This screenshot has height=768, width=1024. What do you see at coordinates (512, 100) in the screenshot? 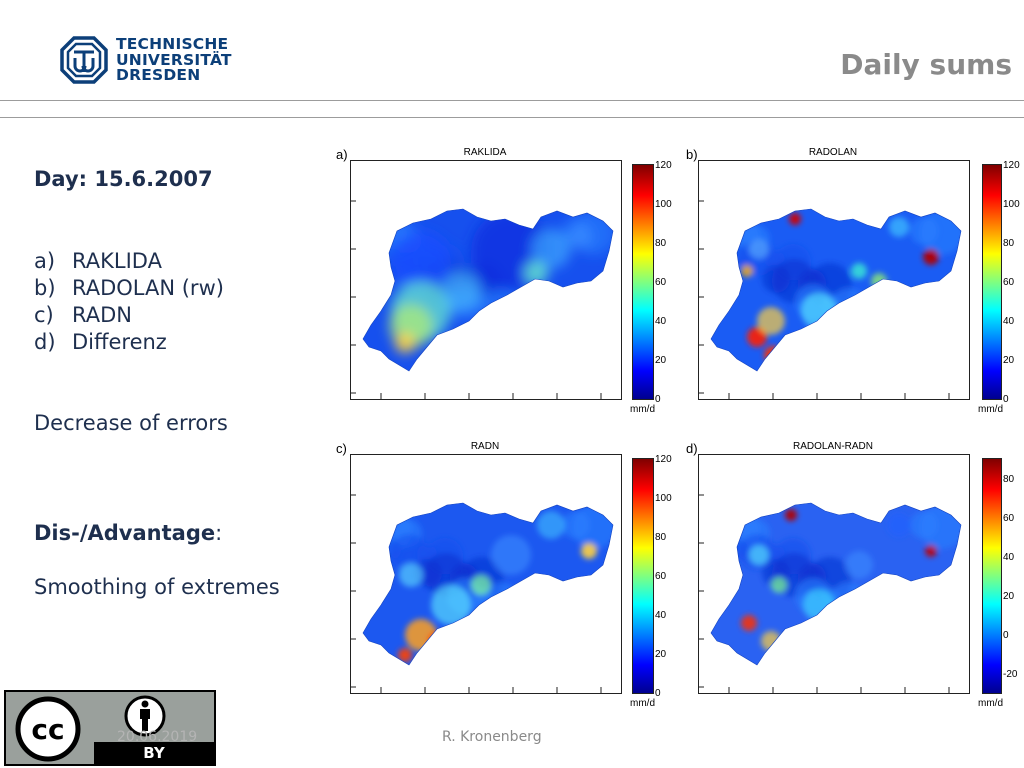
I see `header-rule-top` at bounding box center [512, 100].